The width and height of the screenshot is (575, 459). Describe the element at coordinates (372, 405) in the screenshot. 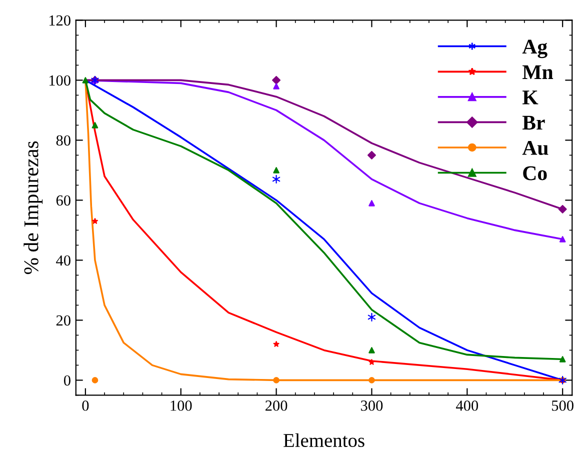

I see `x-tick-label: 300` at that location.